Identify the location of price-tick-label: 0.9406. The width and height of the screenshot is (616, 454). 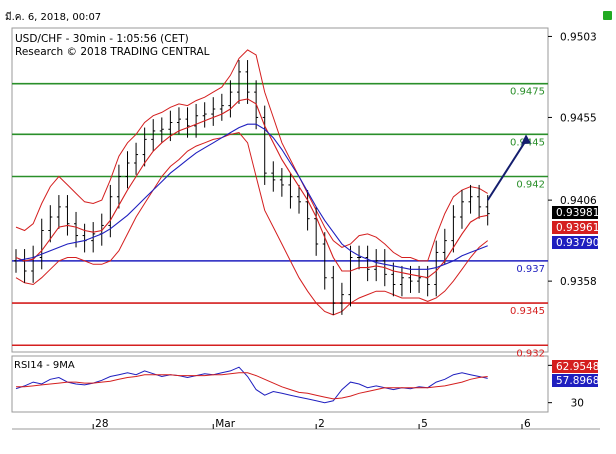
(578, 201).